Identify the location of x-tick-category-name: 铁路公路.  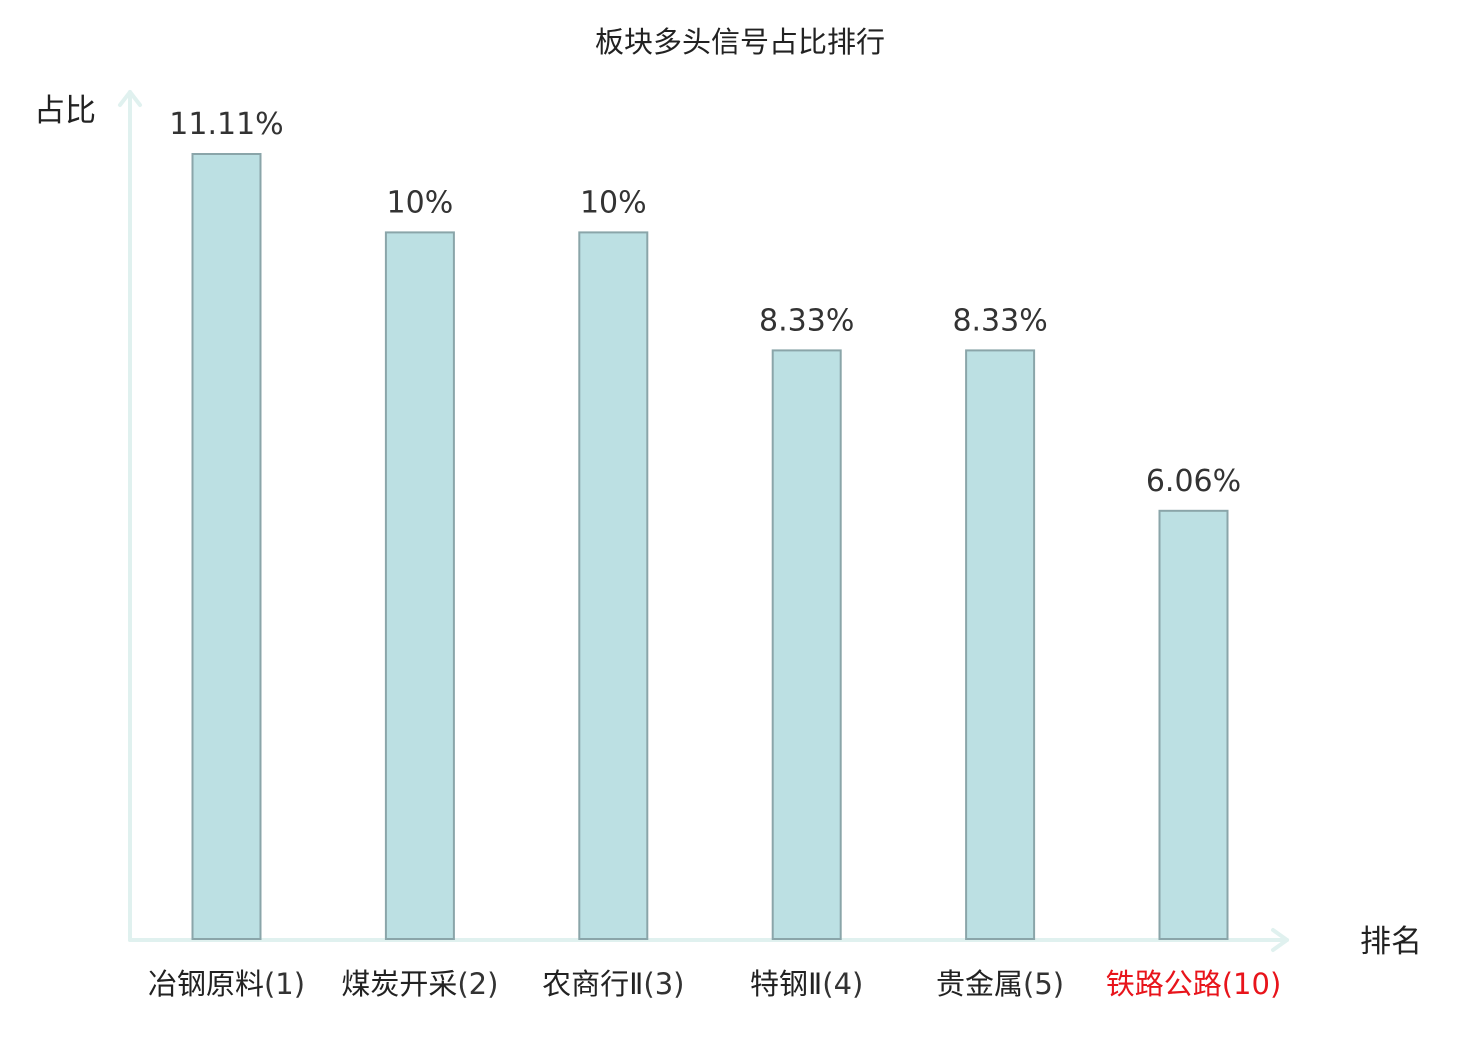
(1164, 984).